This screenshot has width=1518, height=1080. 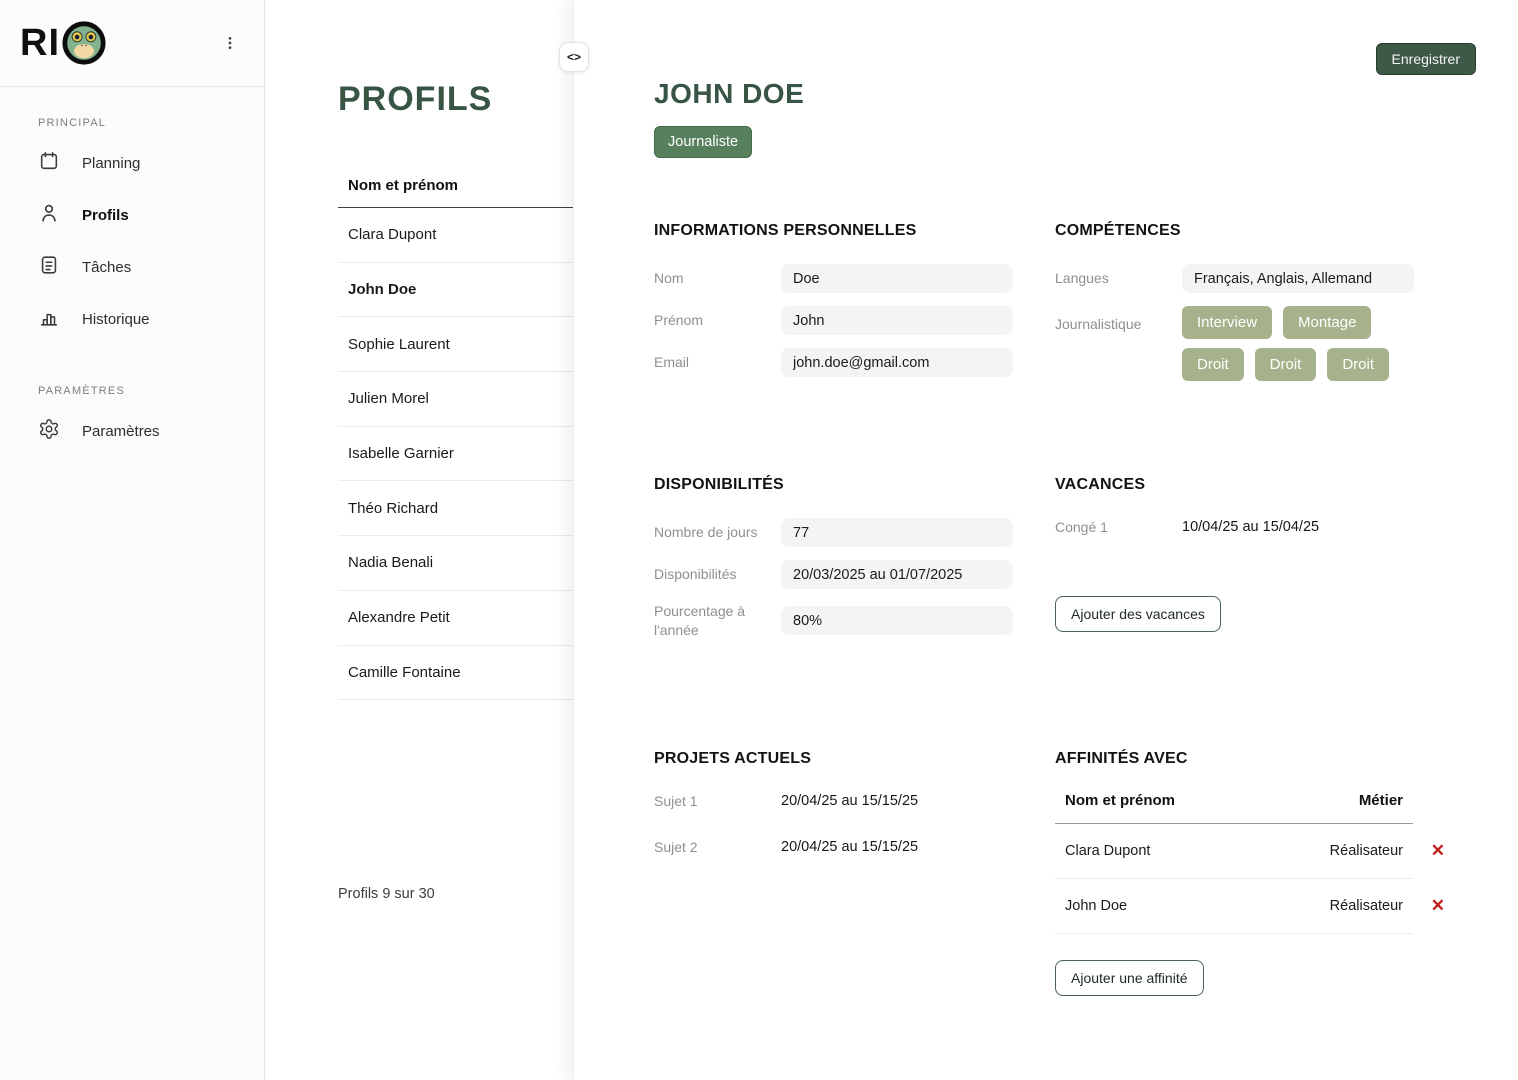 What do you see at coordinates (897, 362) in the screenshot?
I see `email-field` at bounding box center [897, 362].